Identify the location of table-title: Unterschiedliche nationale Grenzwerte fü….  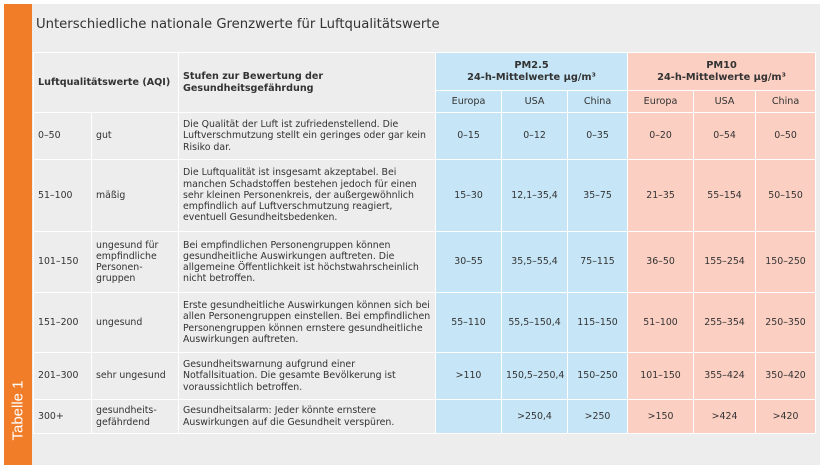
(238, 24).